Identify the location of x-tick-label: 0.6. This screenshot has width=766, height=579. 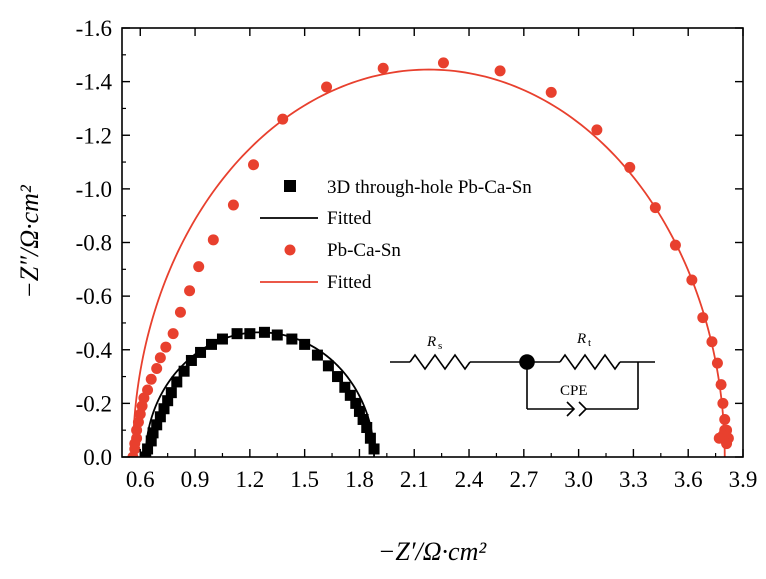
(140, 479).